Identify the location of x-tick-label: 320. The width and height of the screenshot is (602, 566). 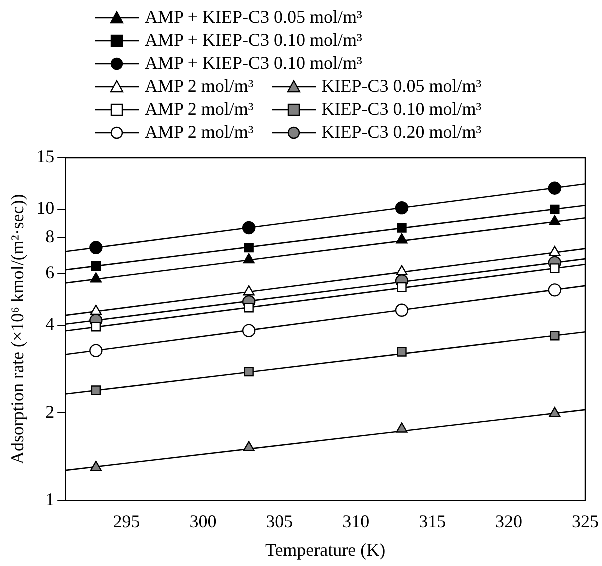
(509, 521).